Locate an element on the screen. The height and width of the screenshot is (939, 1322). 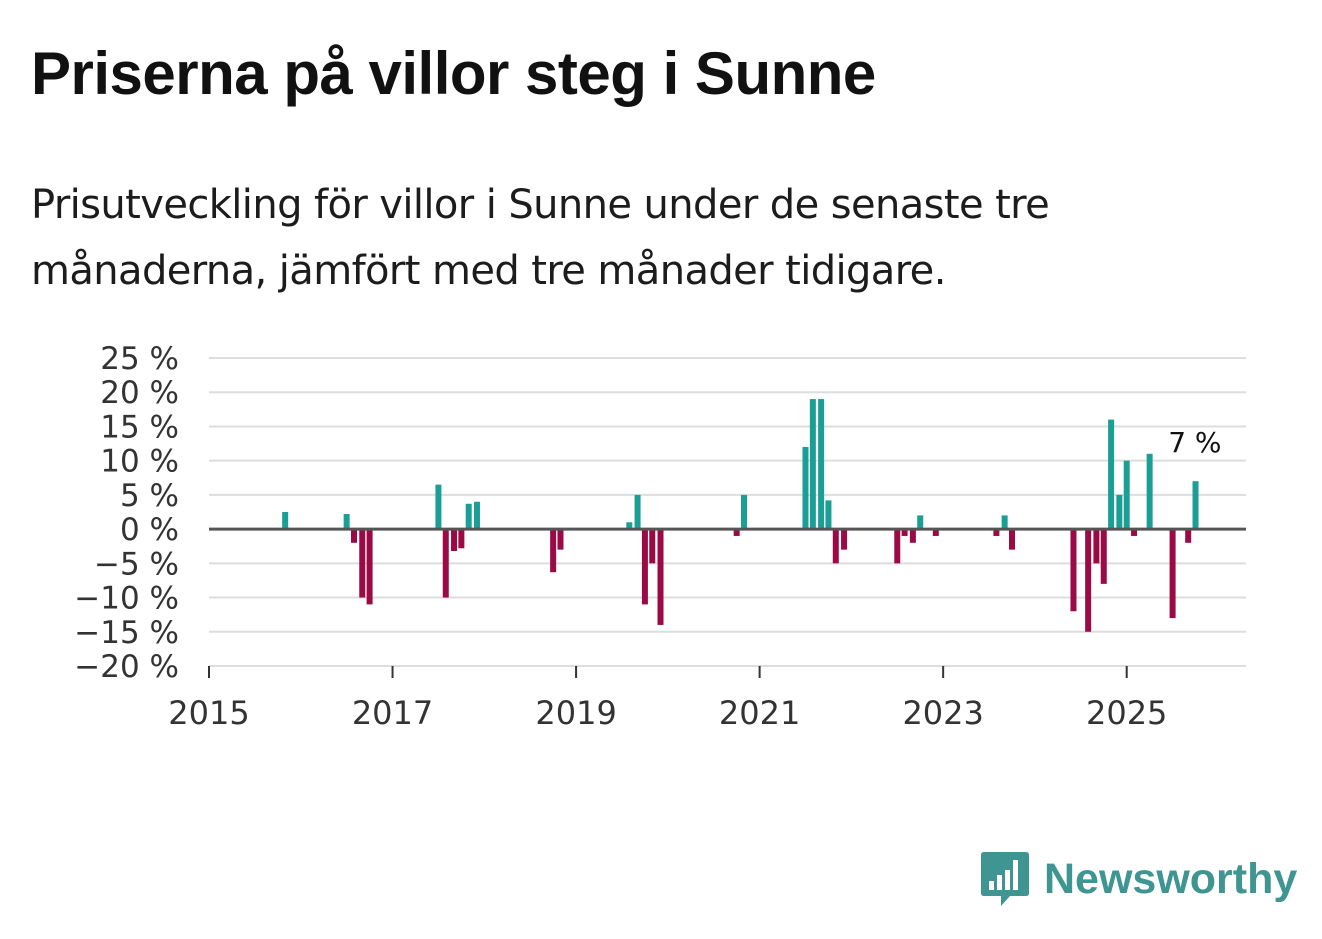
axes is located at coordinates (727, 602).